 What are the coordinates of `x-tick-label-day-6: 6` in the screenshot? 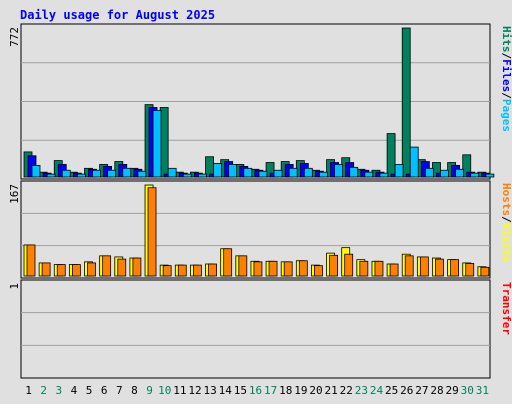 It's located at (104, 390).